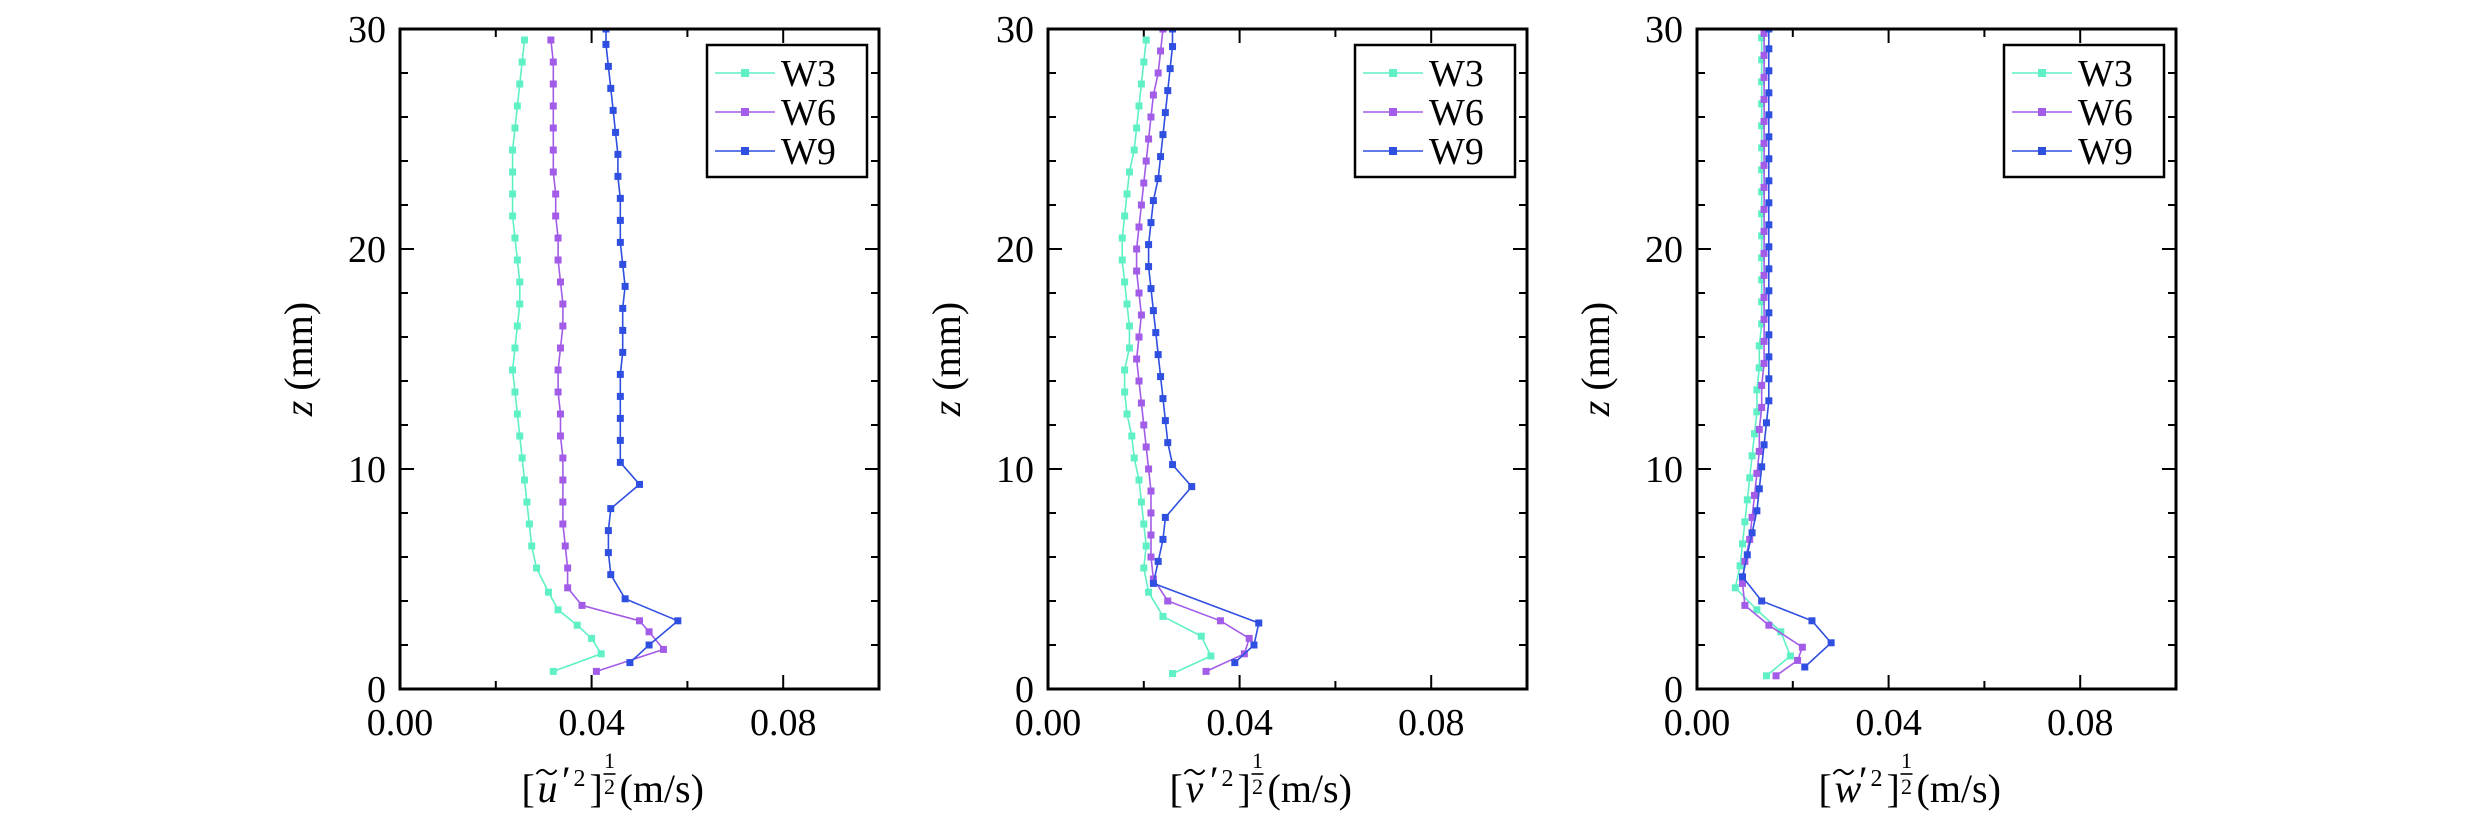 The height and width of the screenshot is (831, 2481). What do you see at coordinates (1959, 788) in the screenshot?
I see `x-axis-unit: (m/s)` at bounding box center [1959, 788].